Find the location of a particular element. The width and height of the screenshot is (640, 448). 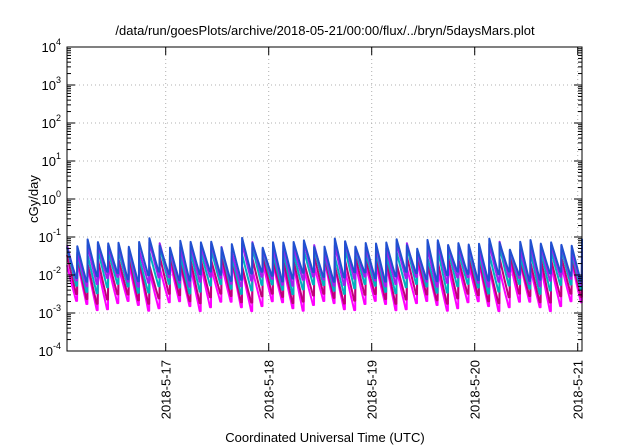

y-tick-label: 10⁻¹ is located at coordinates (50, 236).